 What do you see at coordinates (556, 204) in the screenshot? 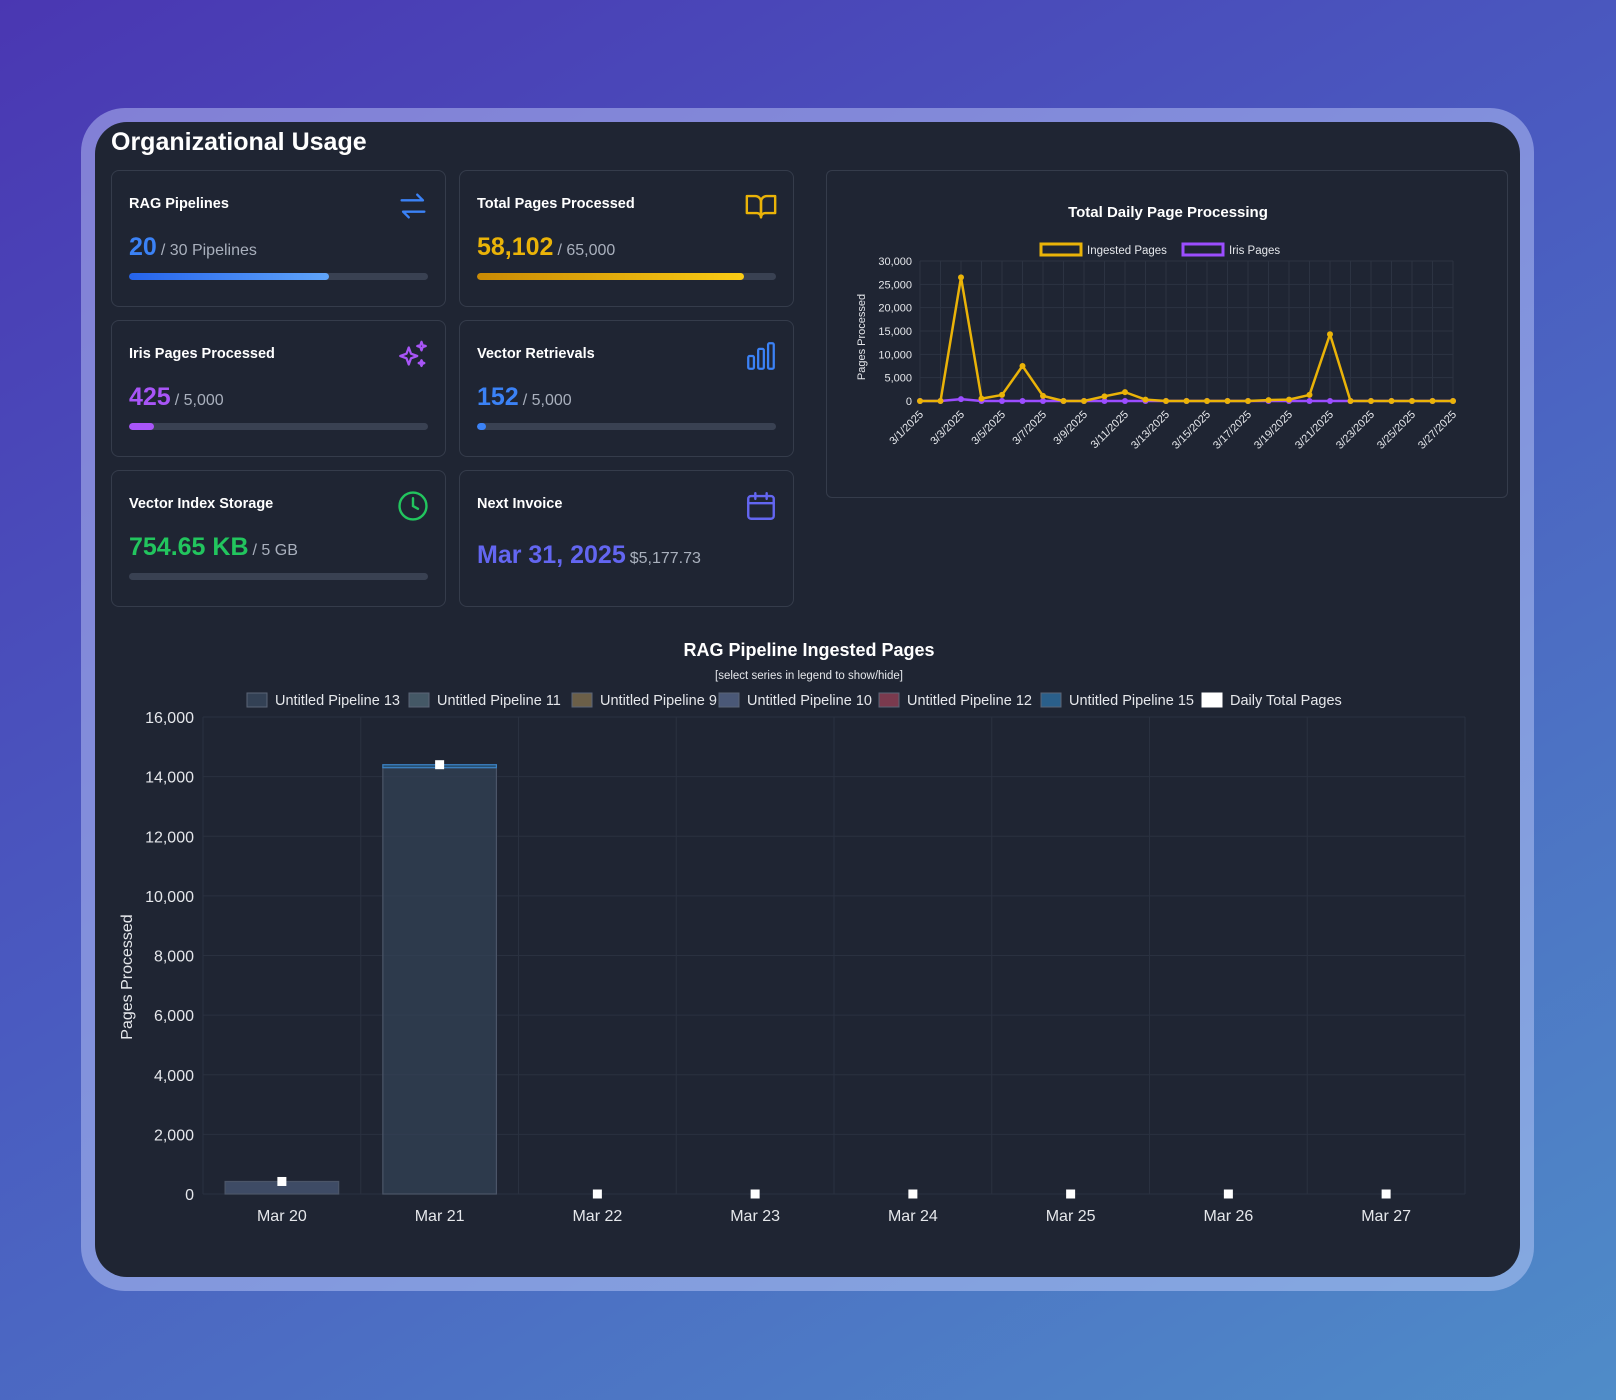
I see `card-title: Total Pages Processed` at bounding box center [556, 204].